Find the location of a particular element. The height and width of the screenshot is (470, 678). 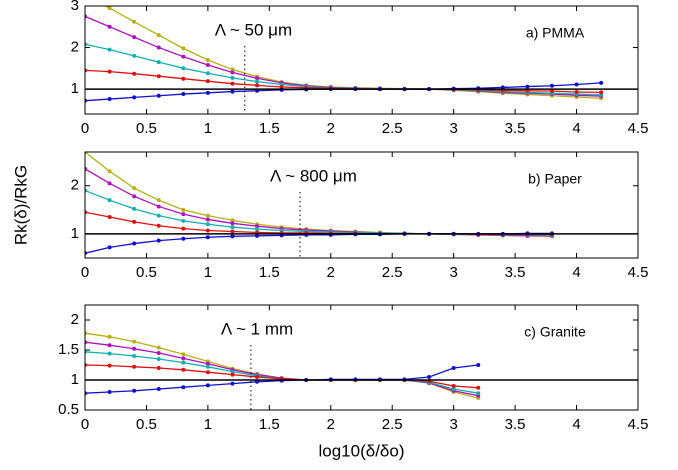

annotation: Λ ~ 800 μm is located at coordinates (313, 175).